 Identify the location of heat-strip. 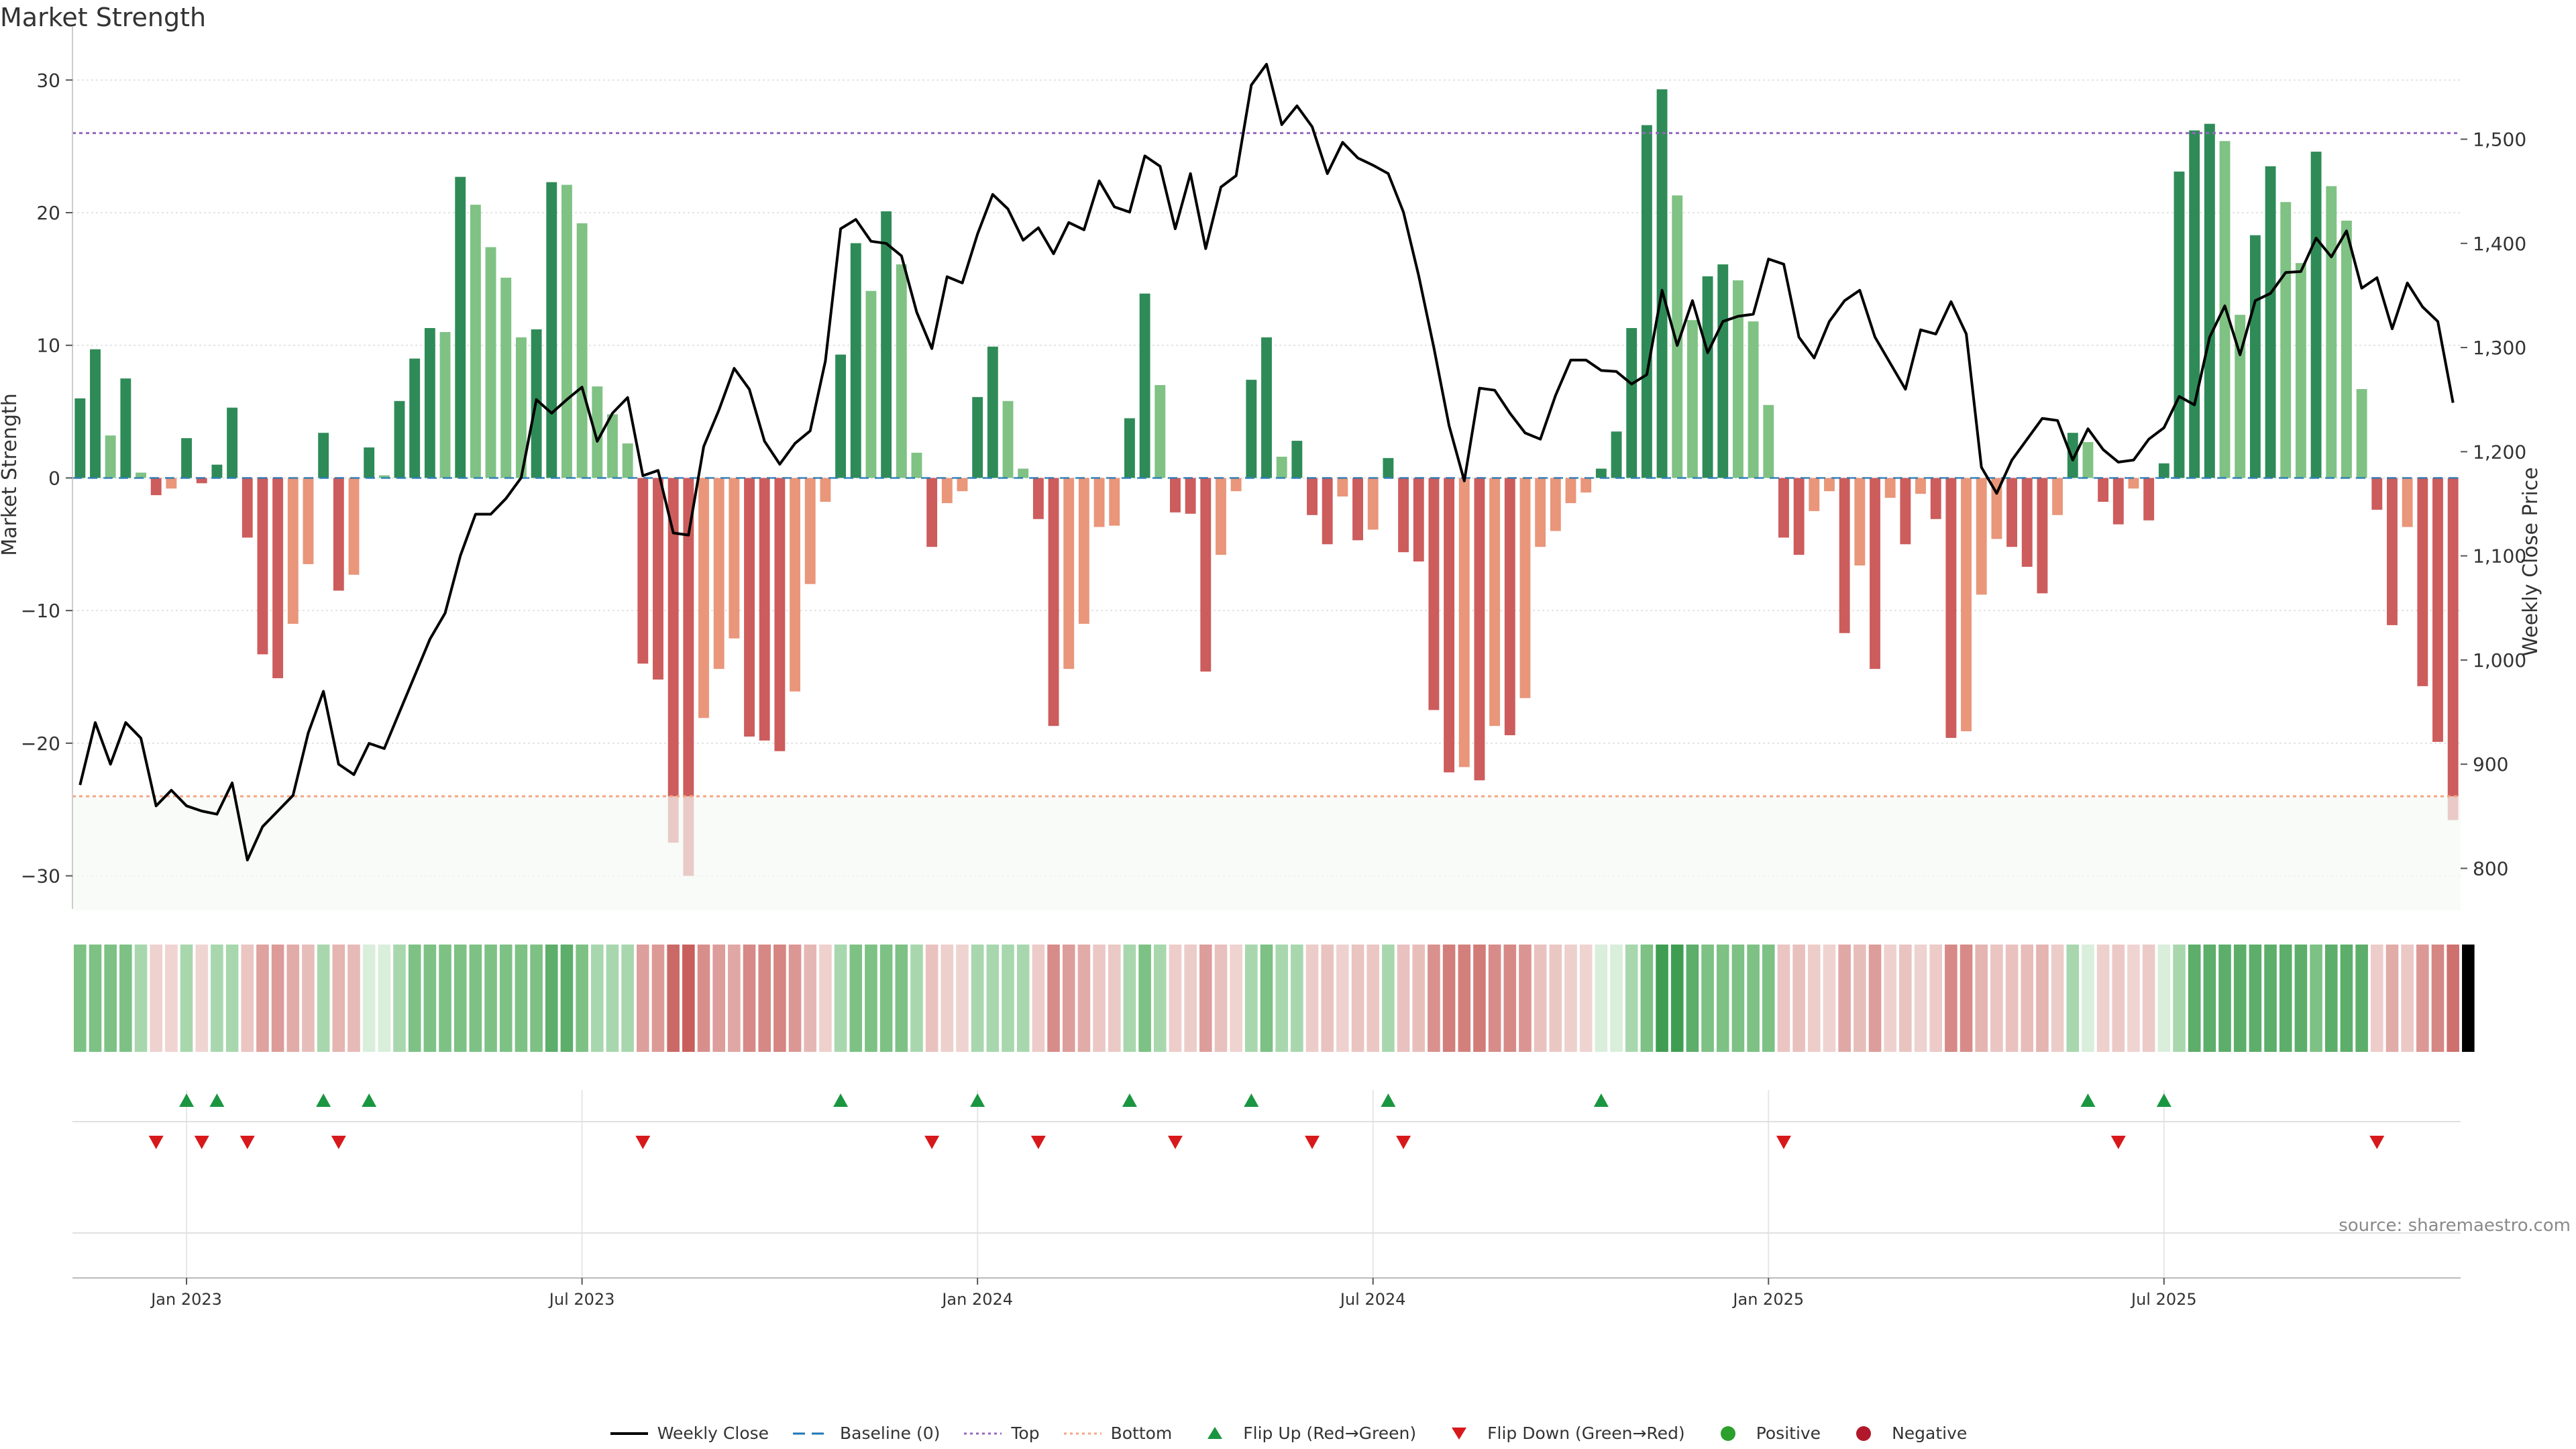
(1274, 998).